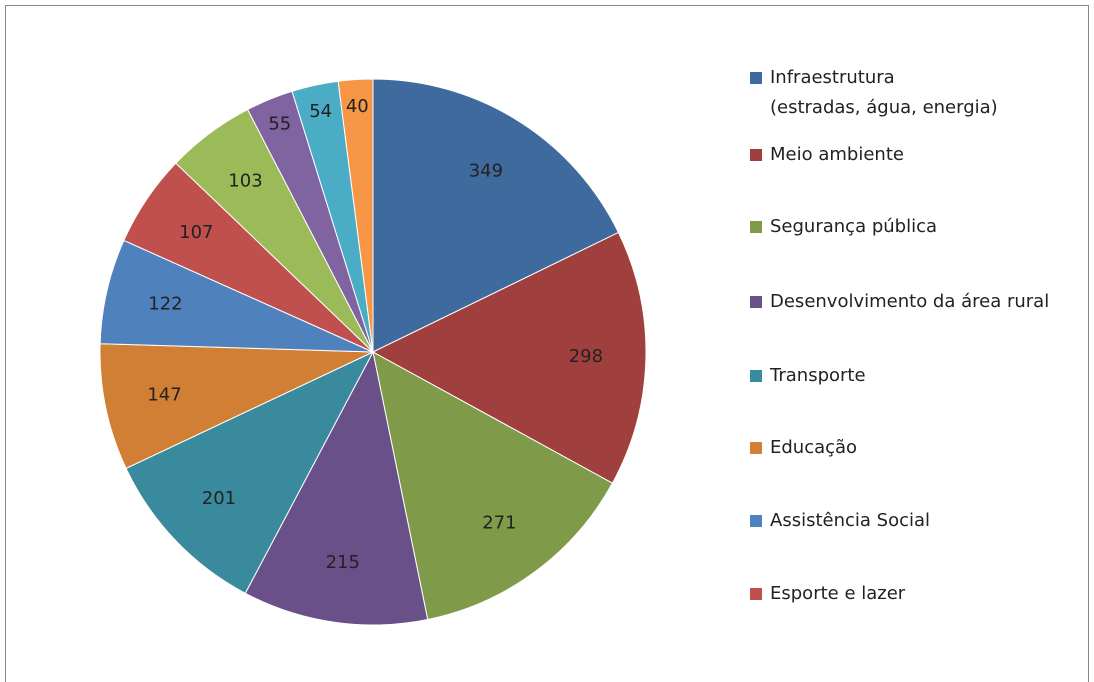  I want to click on legend-label: Assistência Social, so click(850, 520).